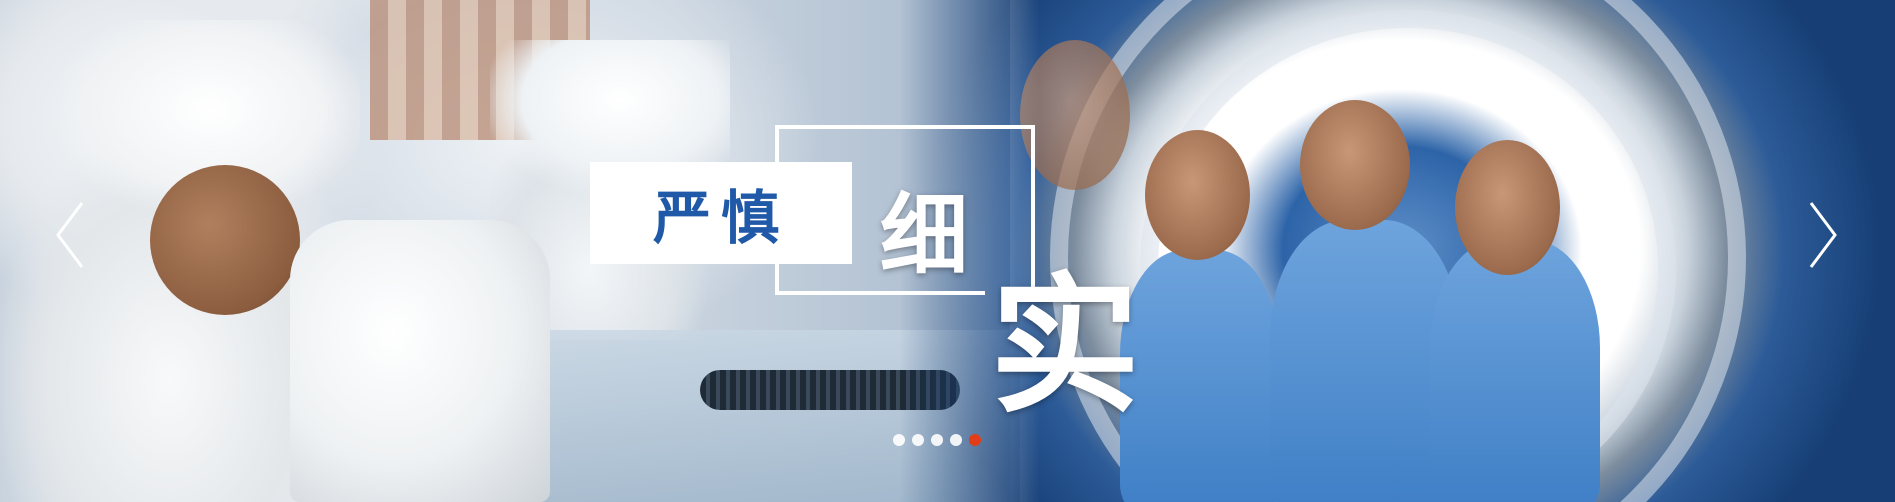  Describe the element at coordinates (880, 293) in the screenshot. I see `slogan-frame-bottom` at that location.